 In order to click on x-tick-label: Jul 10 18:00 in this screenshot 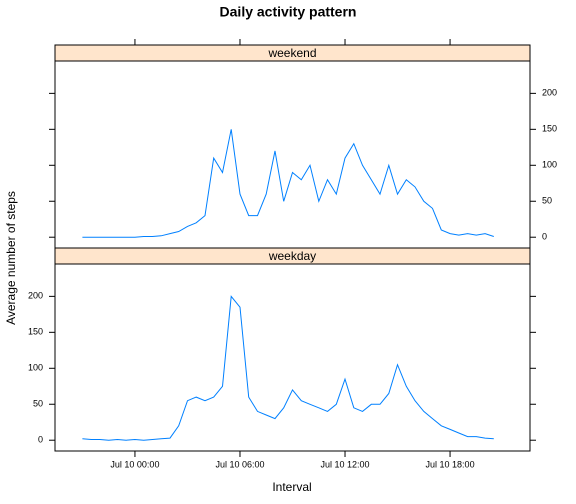, I will do `click(450, 464)`.